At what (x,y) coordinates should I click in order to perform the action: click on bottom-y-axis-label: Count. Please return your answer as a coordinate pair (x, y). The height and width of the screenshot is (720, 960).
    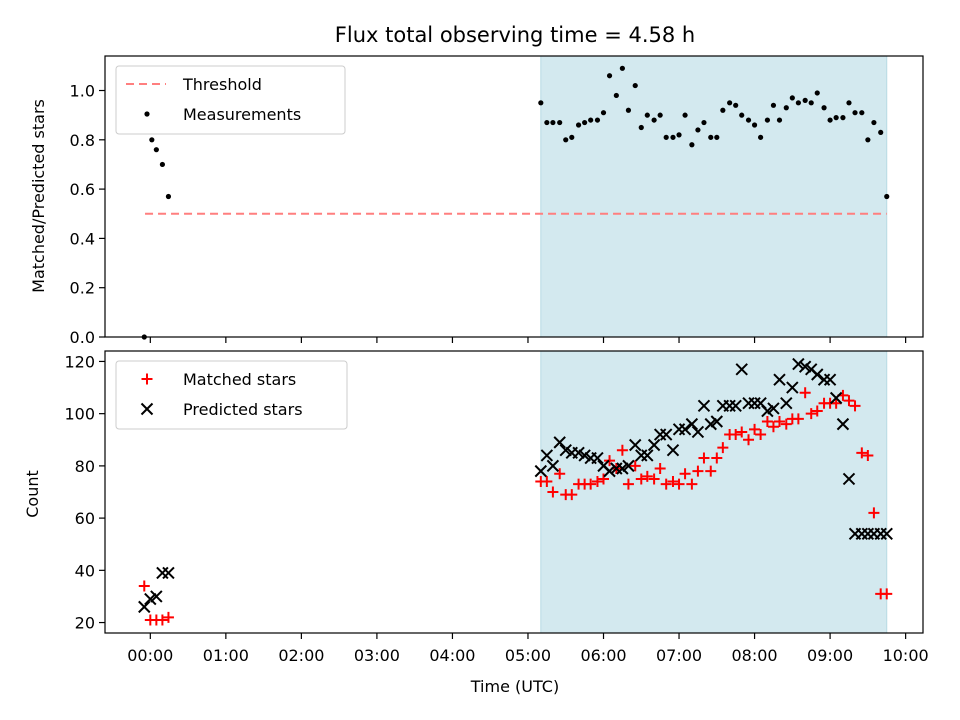
    Looking at the image, I should click on (32, 494).